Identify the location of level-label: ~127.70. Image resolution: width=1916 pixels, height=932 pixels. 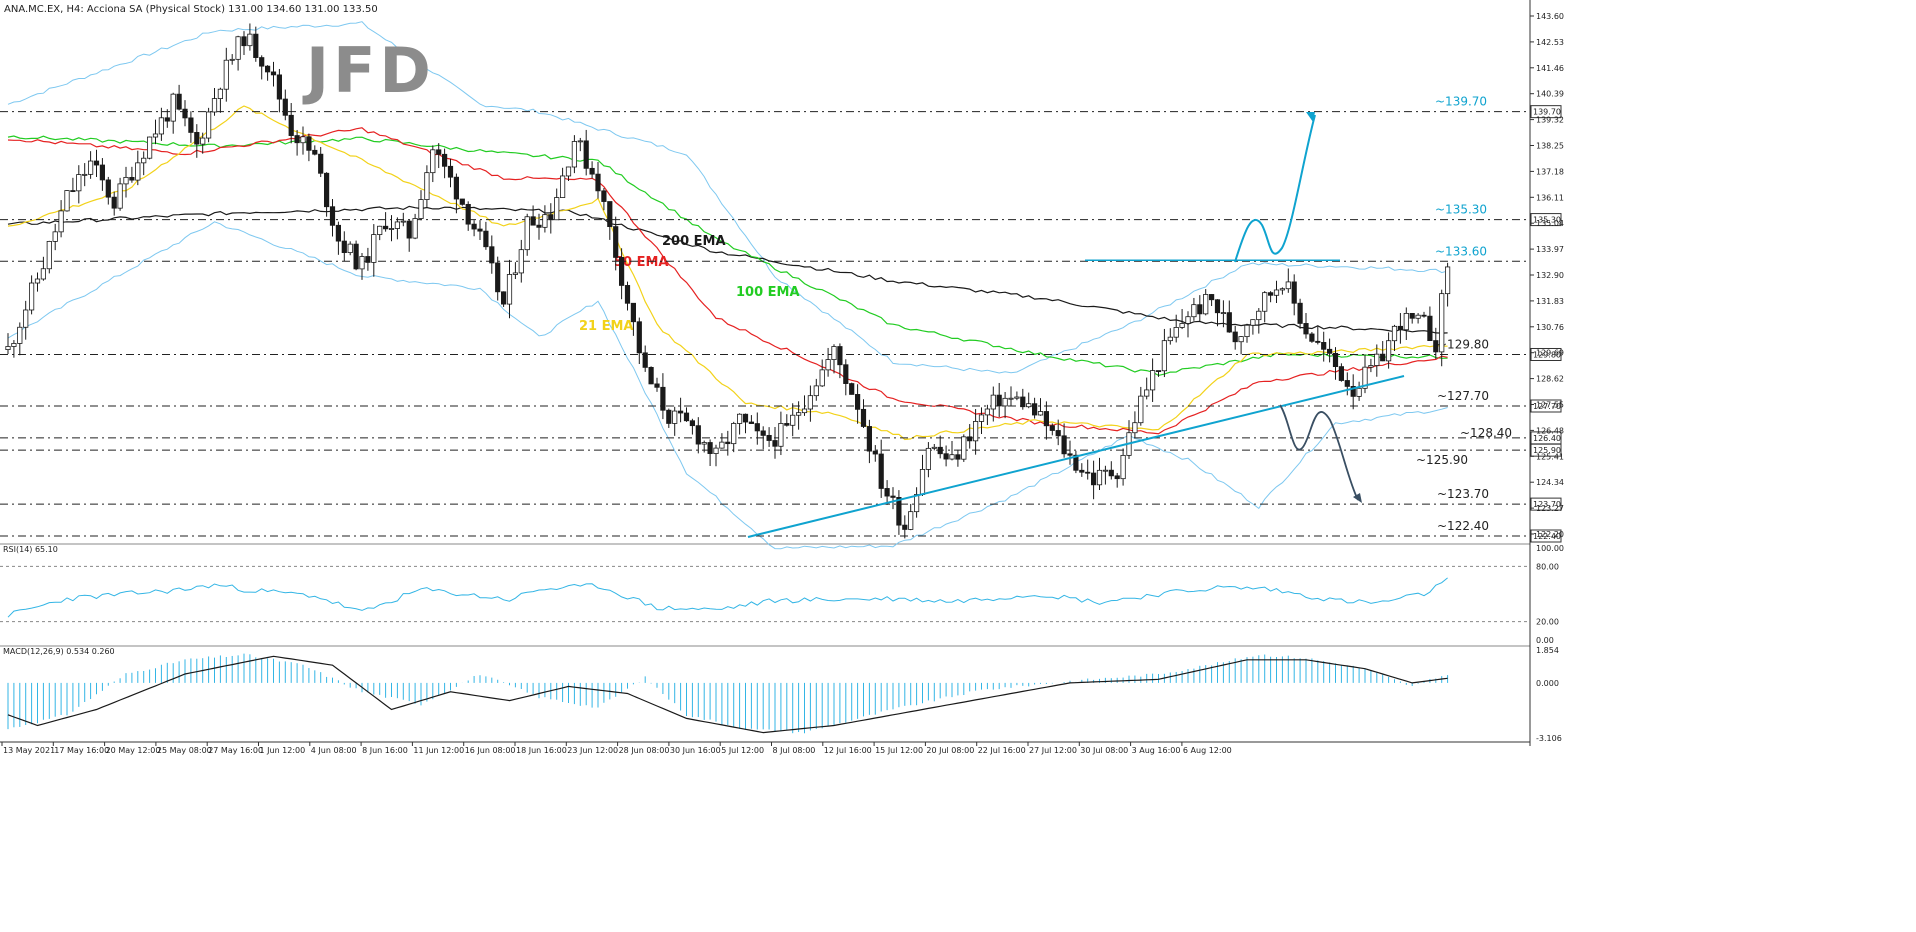
(1463, 396).